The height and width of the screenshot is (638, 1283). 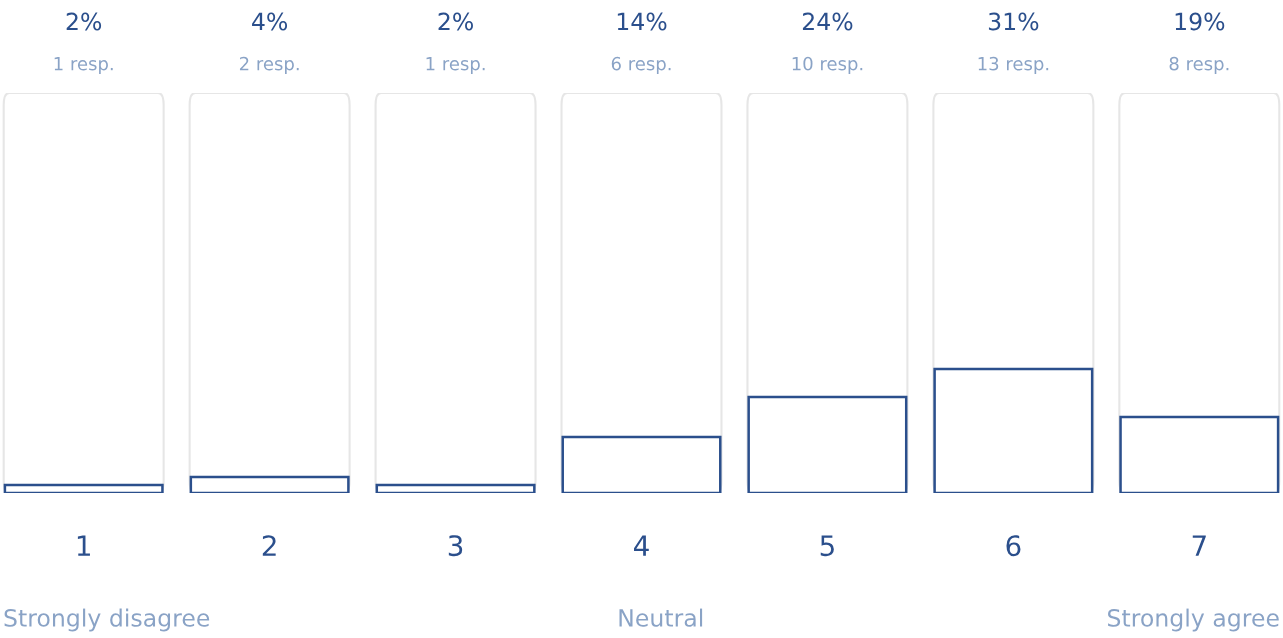 What do you see at coordinates (642, 21) in the screenshot?
I see `data-label: 14%` at bounding box center [642, 21].